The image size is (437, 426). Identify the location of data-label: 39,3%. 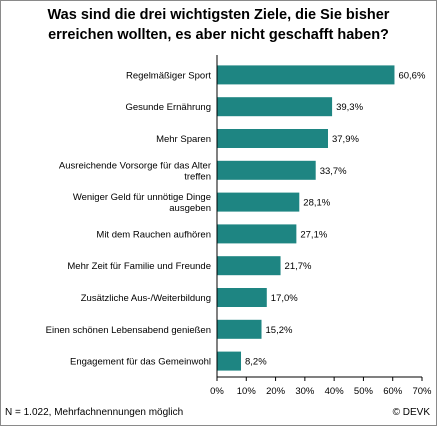
(349, 107).